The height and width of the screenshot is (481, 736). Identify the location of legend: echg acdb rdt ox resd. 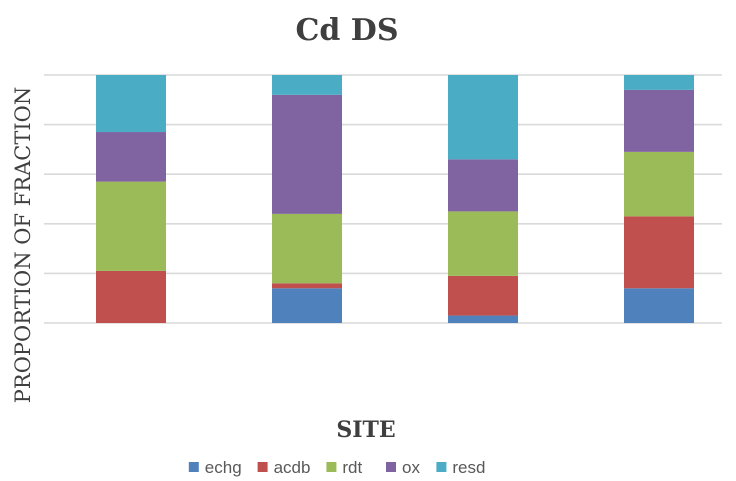
(336, 467).